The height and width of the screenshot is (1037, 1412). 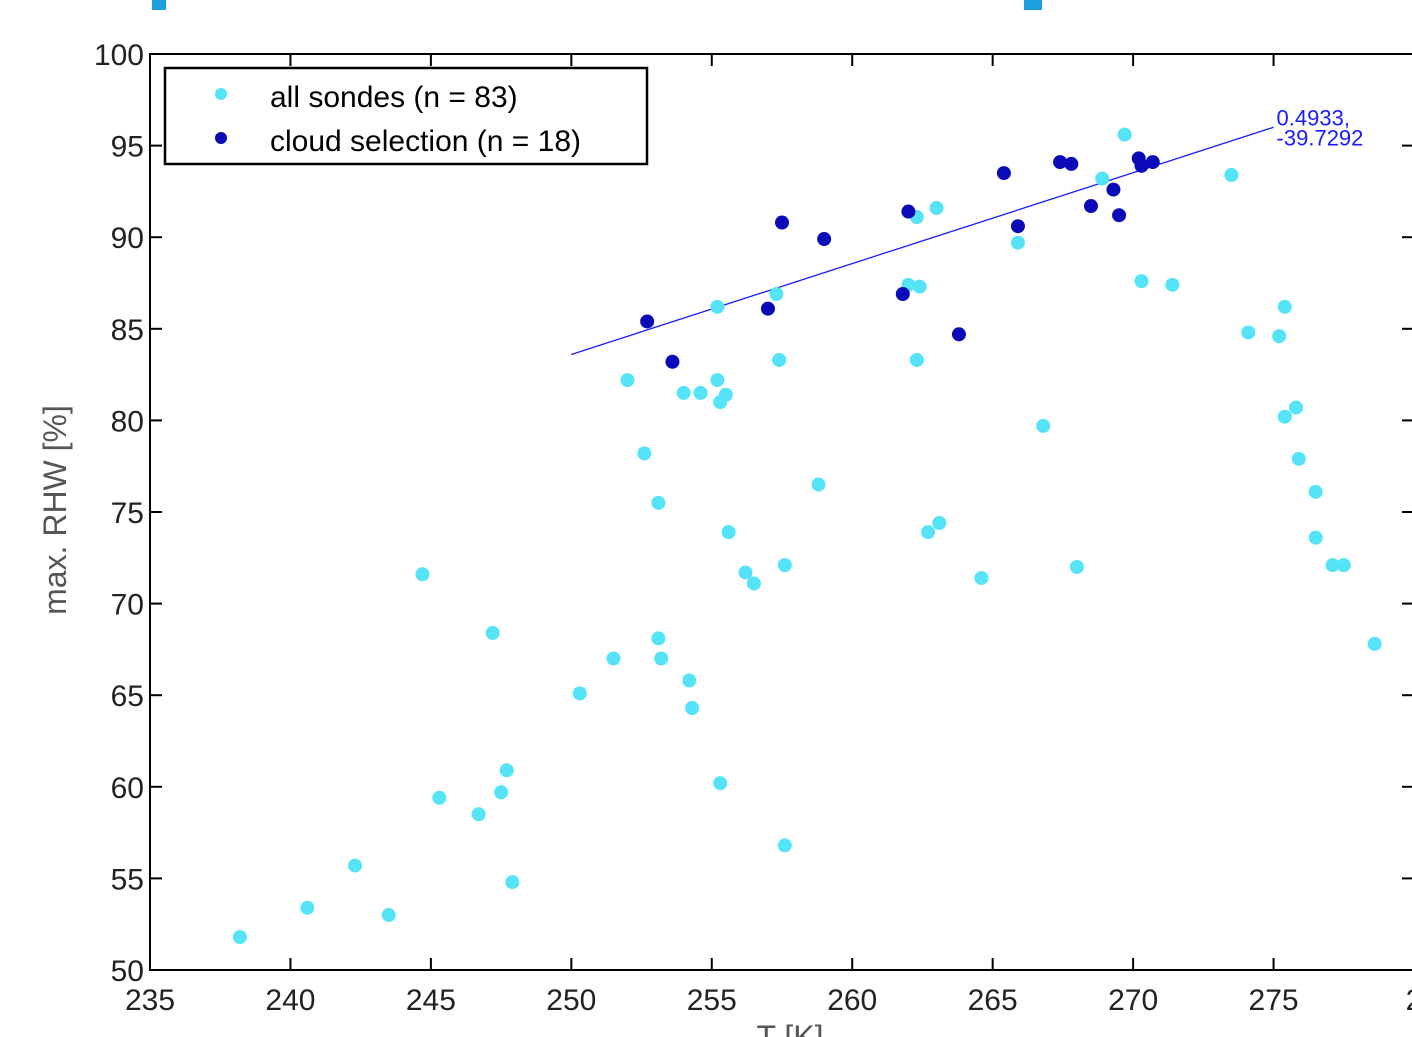 What do you see at coordinates (127, 238) in the screenshot?
I see `y-tick-label: 90` at bounding box center [127, 238].